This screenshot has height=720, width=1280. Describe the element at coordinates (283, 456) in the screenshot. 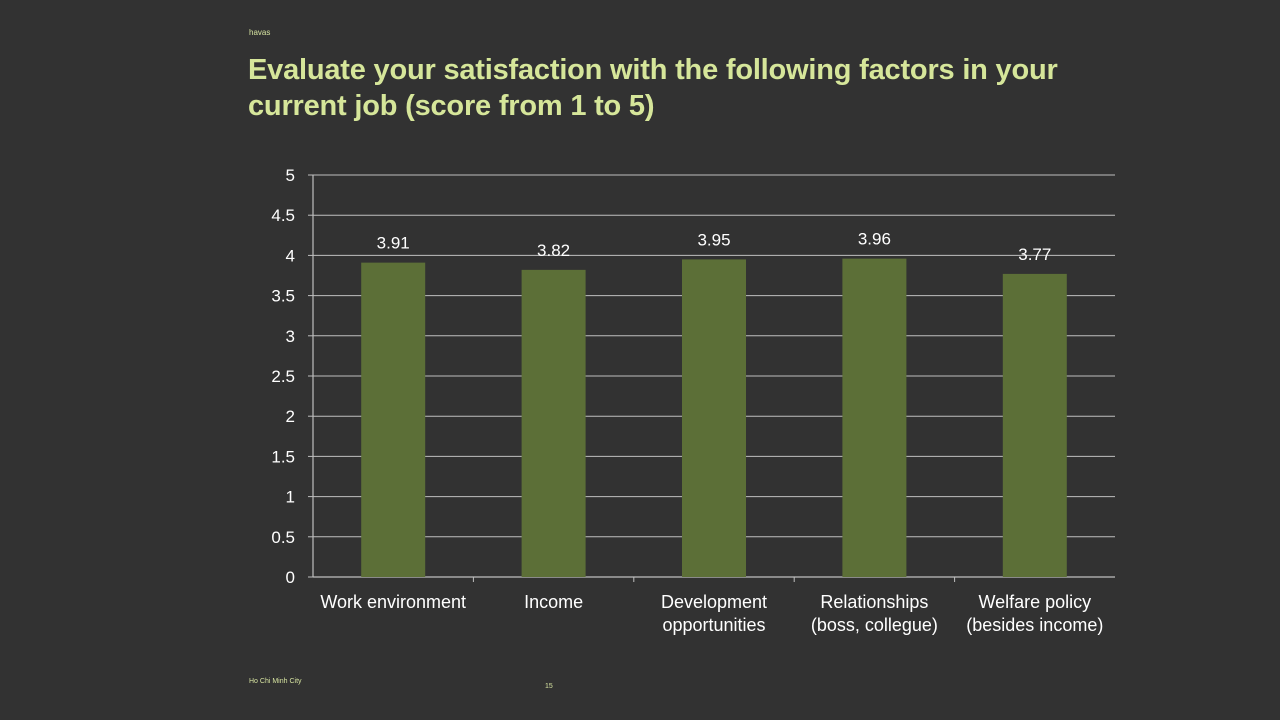

I see `y-tick-label: 1.5` at that location.